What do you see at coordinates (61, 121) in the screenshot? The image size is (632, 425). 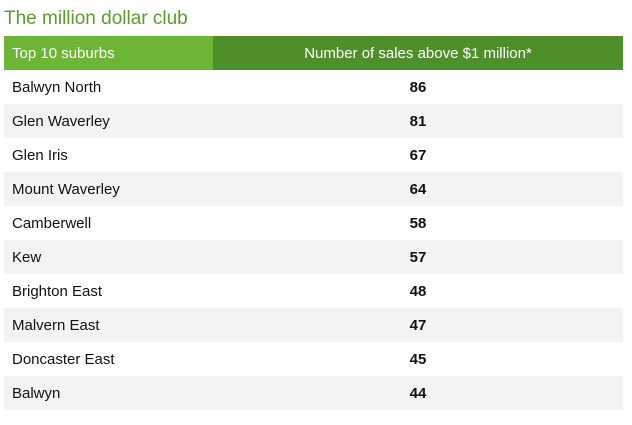 I see `suburb-cell: Glen Waverley` at bounding box center [61, 121].